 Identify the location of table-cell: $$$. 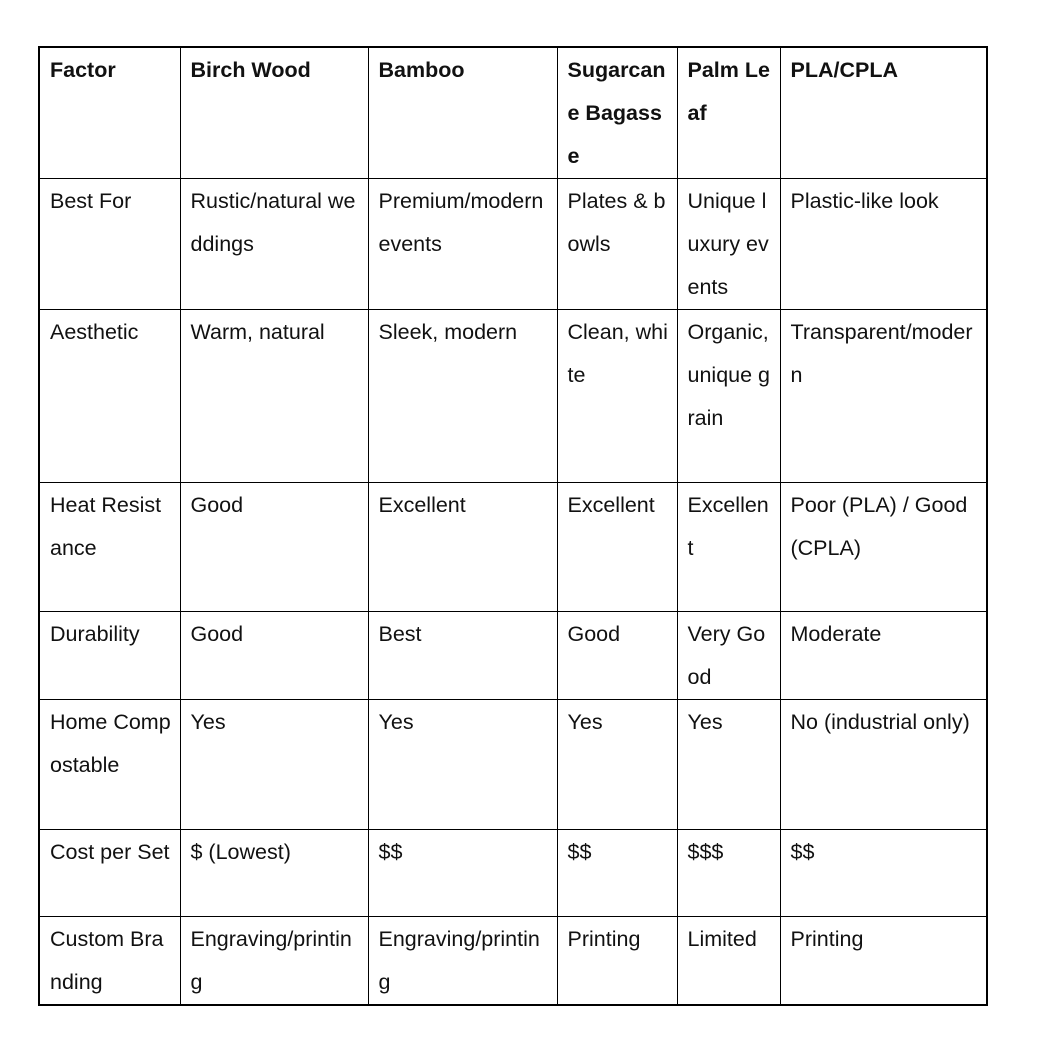
(728, 873).